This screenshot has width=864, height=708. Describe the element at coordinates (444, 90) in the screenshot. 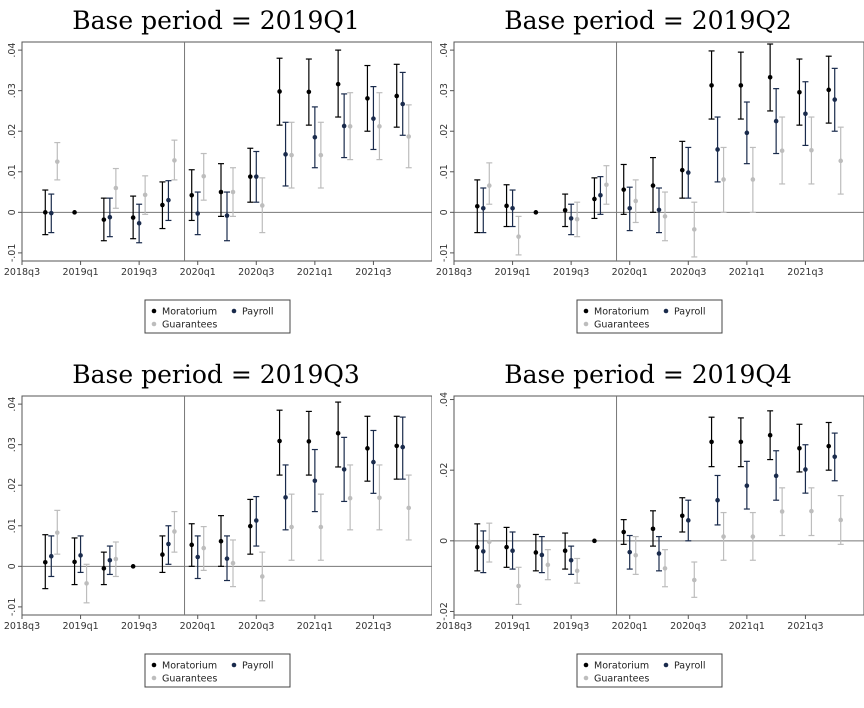

I see `y-tick-label: .03` at that location.